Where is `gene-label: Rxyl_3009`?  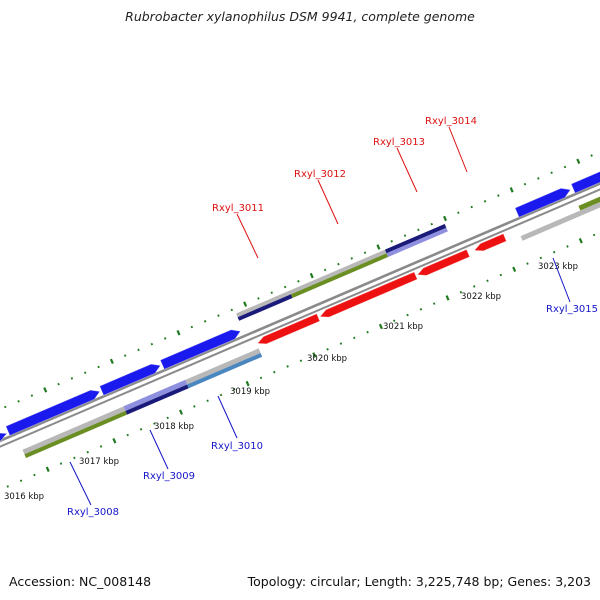 gene-label: Rxyl_3009 is located at coordinates (169, 476).